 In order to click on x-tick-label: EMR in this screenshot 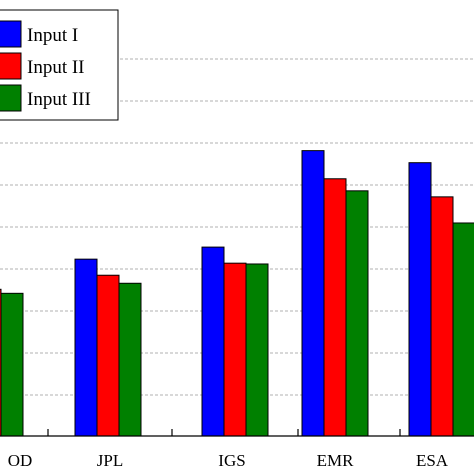, I will do `click(336, 460)`.